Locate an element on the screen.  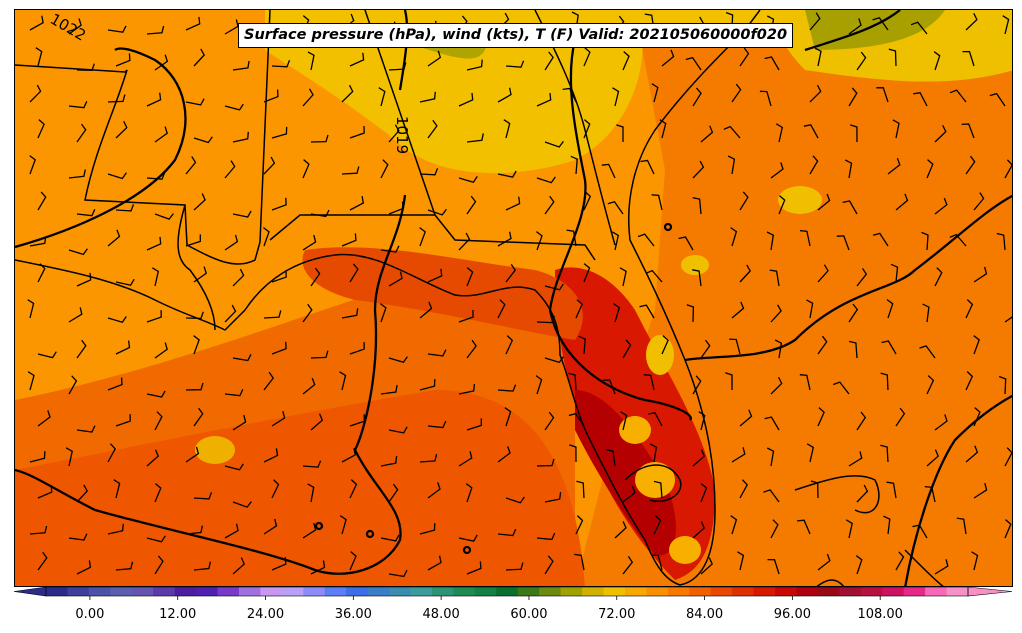
colorbar-tick-label: 108.00 is located at coordinates (880, 614).